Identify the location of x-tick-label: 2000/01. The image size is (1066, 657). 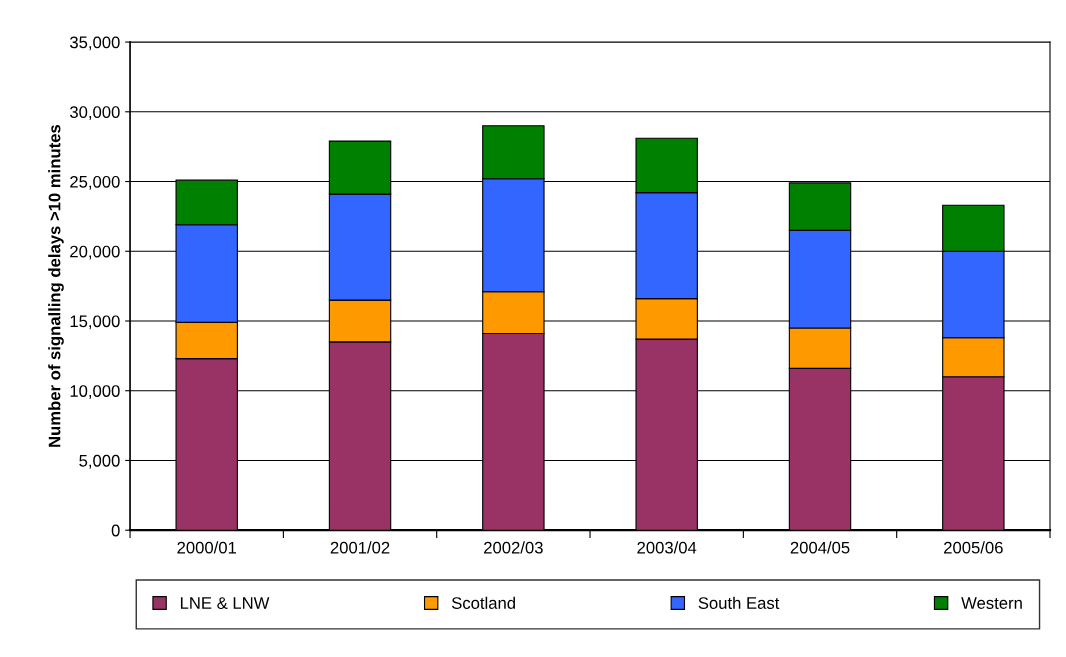
(207, 547).